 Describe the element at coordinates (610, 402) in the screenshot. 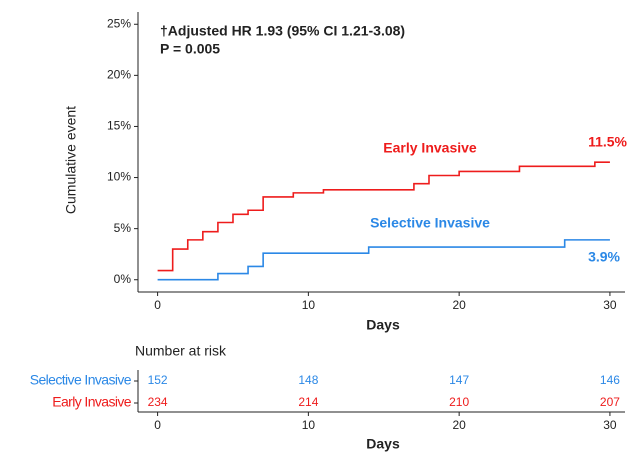

I see `risk-count: 207` at that location.